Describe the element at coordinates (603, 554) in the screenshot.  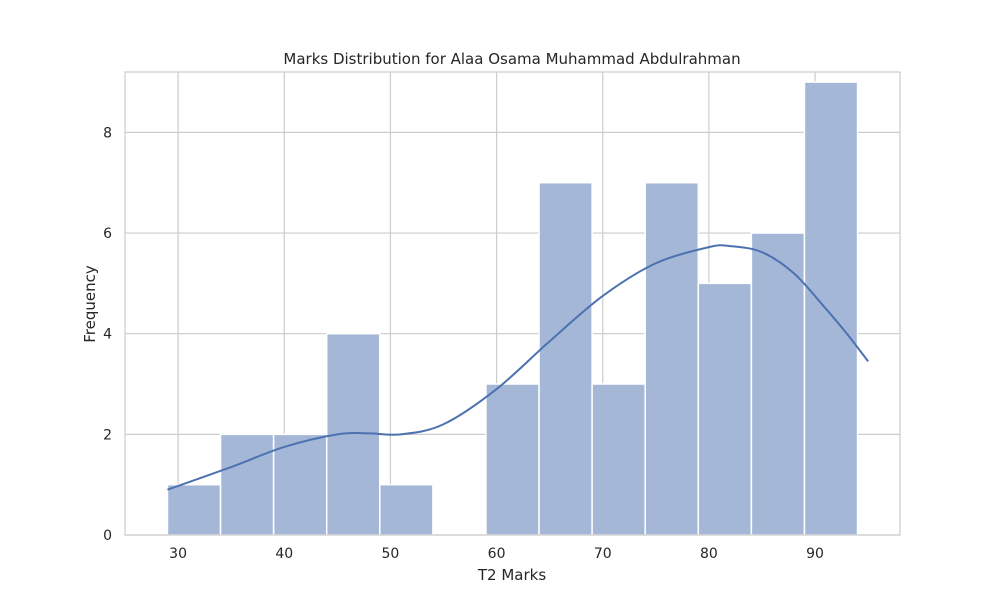
I see `x-tick-label: 70` at that location.